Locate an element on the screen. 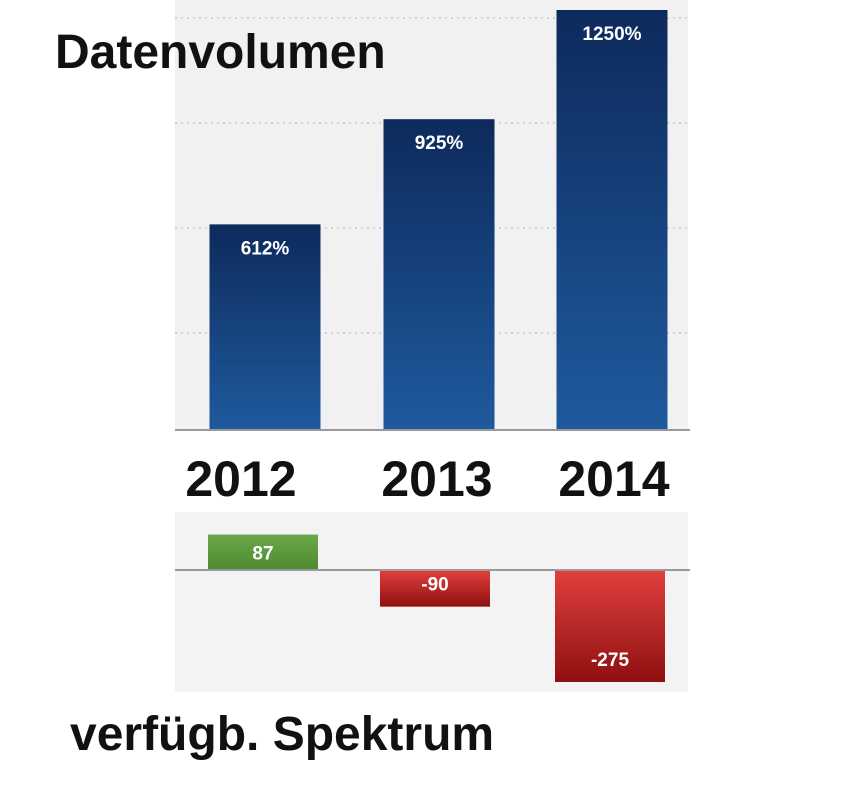 The width and height of the screenshot is (850, 790). bar-spektrum-2013 is located at coordinates (435, 588).